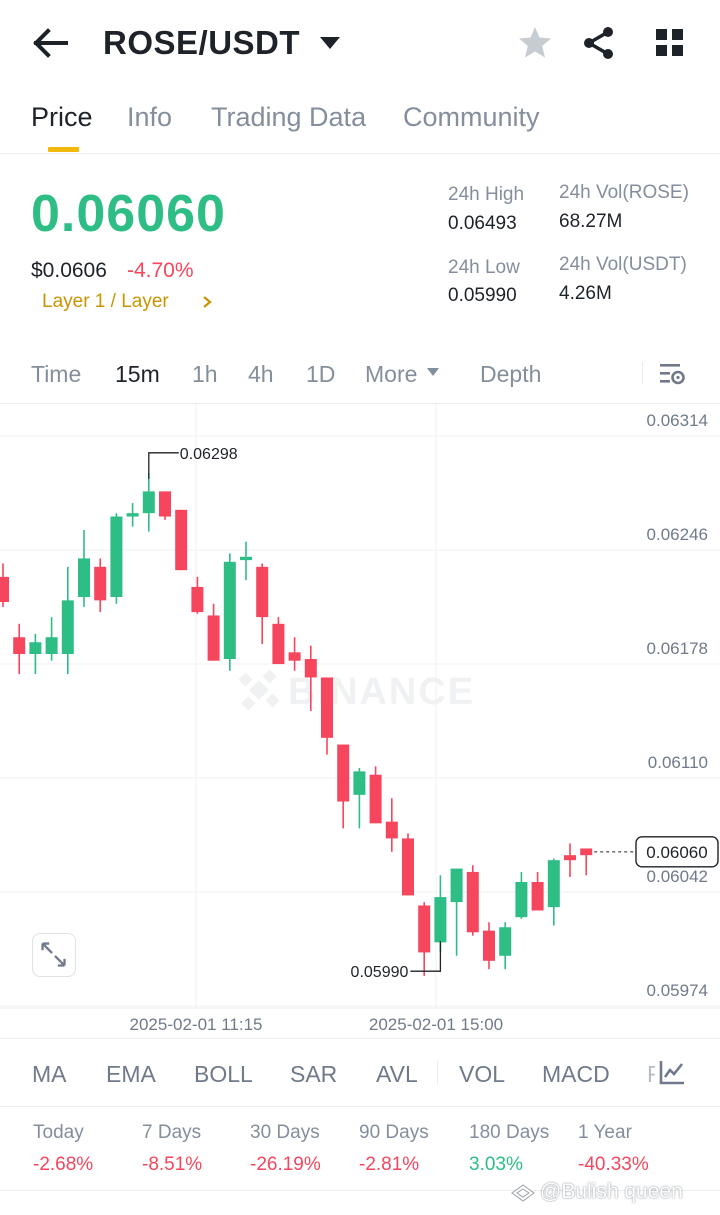 This screenshot has height=1215, width=720. I want to click on price-axis-label: 0.05974, so click(677, 990).